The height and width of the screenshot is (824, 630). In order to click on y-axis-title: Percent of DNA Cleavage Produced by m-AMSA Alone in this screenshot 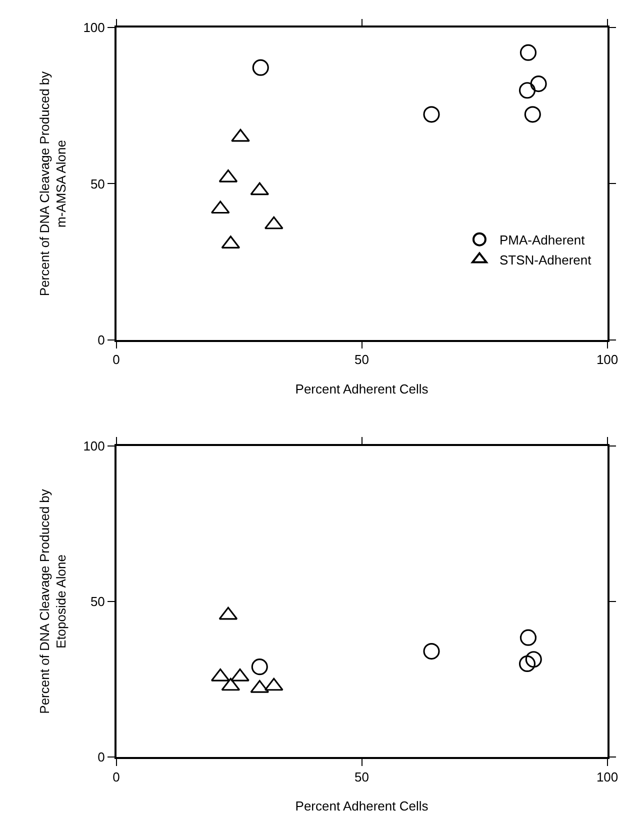, I will do `click(52, 183)`.